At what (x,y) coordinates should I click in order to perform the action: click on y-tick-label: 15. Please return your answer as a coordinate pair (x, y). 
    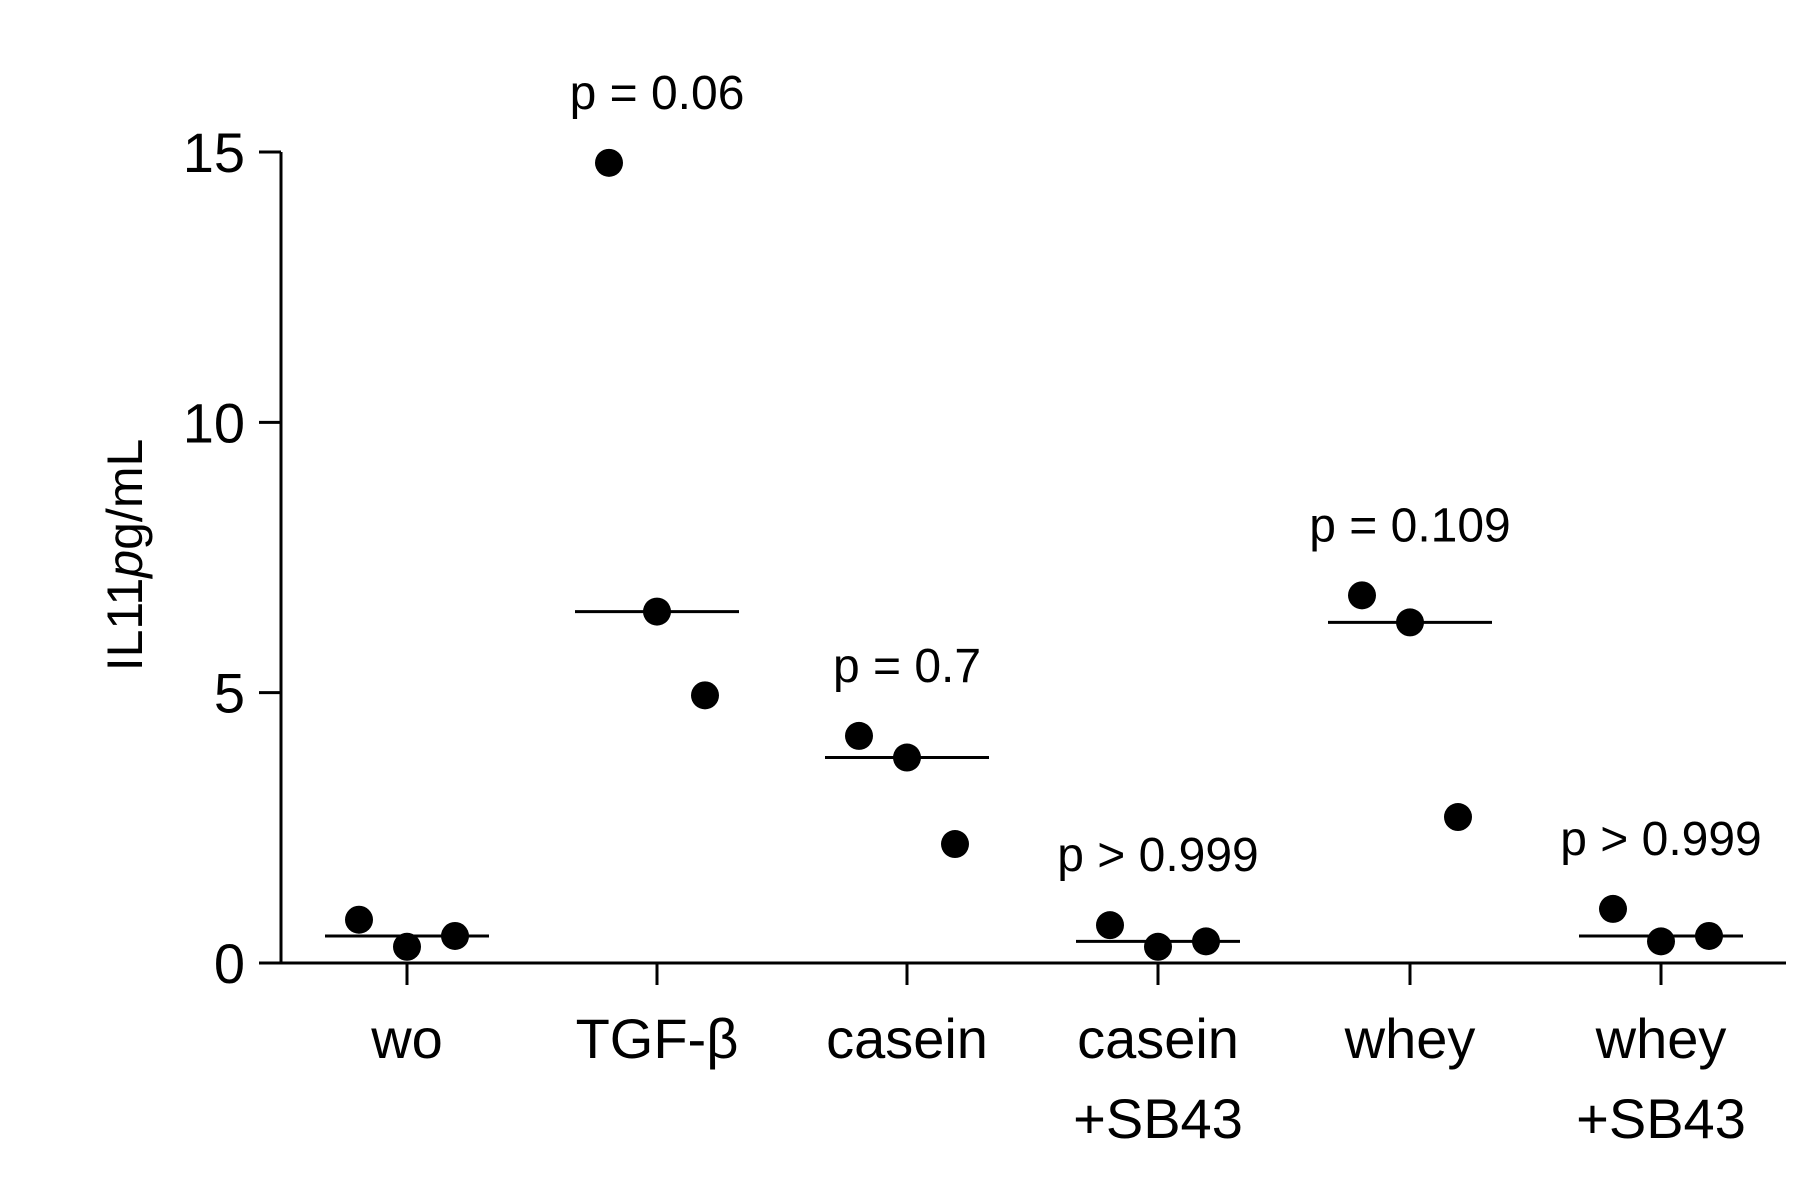
    Looking at the image, I should click on (214, 152).